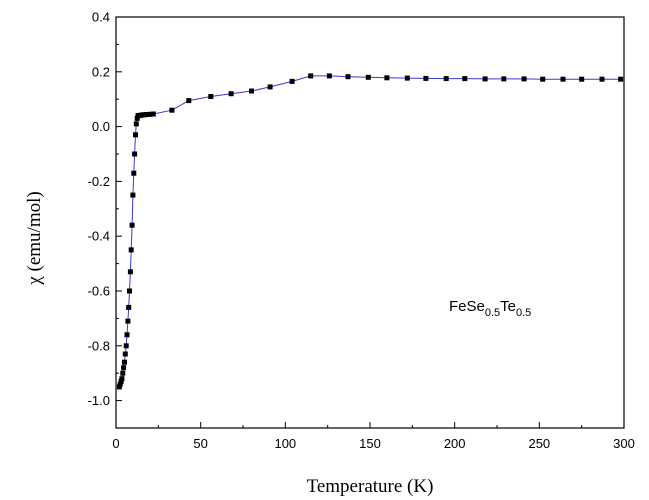 Image resolution: width=649 pixels, height=500 pixels. Describe the element at coordinates (99, 400) in the screenshot. I see `y-tick-label: -1.0` at that location.